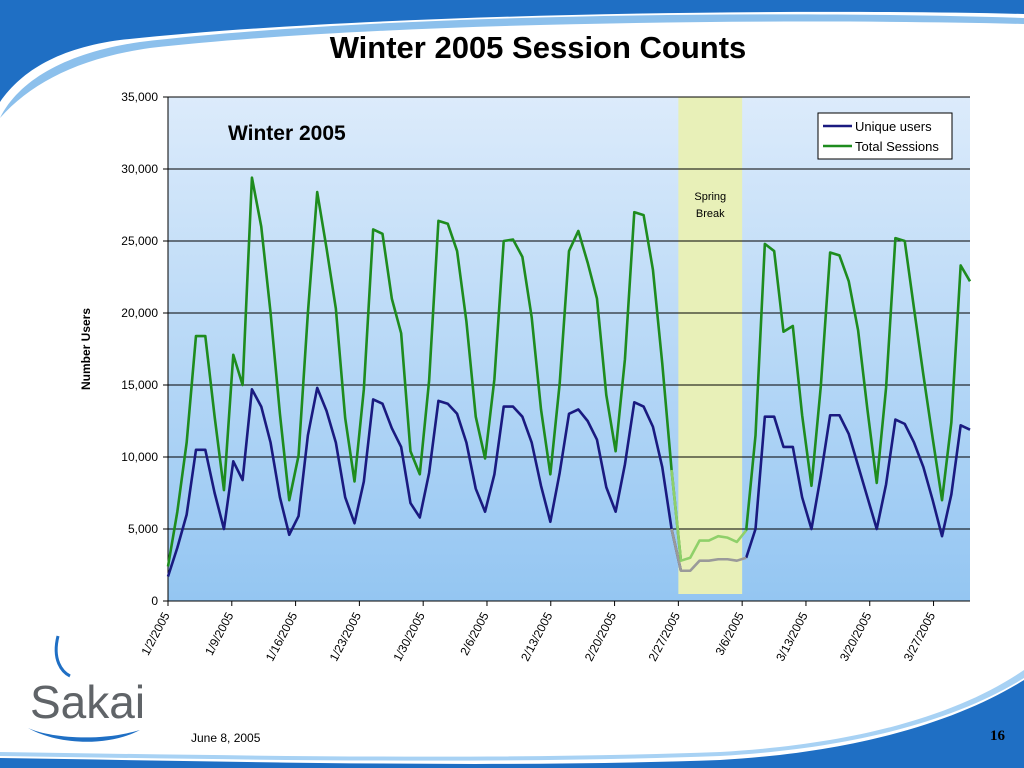 This screenshot has height=768, width=1024. Describe the element at coordinates (139, 385) in the screenshot. I see `y-tick-label: 15,000` at that location.